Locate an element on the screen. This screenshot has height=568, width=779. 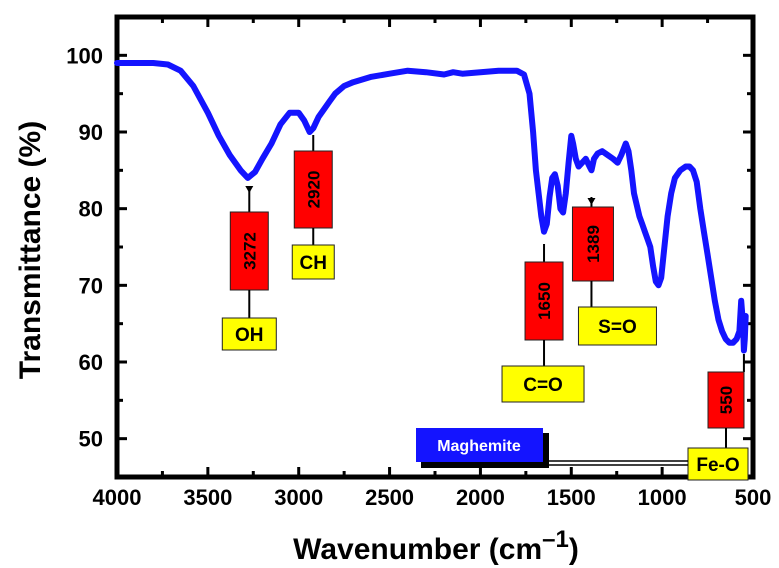
x-tick-label: 500 is located at coordinates (753, 497).